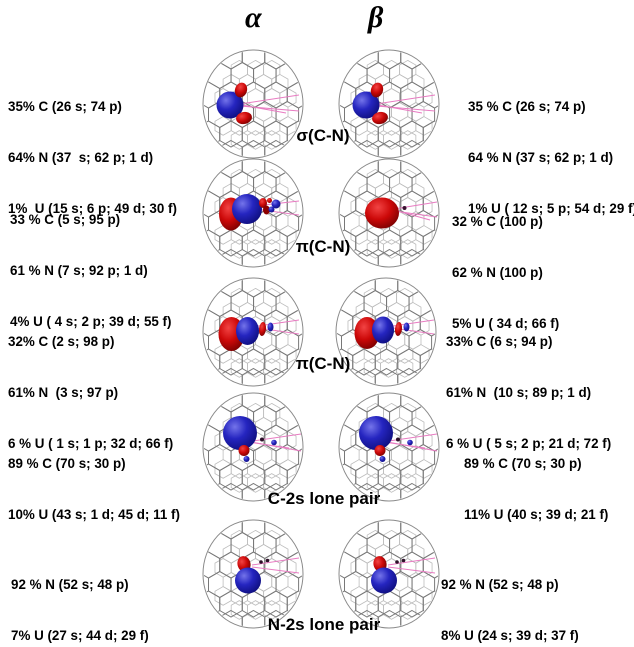 The image size is (634, 647). What do you see at coordinates (323, 363) in the screenshot?
I see `row3-orbital-label: π(C-N)` at bounding box center [323, 363].